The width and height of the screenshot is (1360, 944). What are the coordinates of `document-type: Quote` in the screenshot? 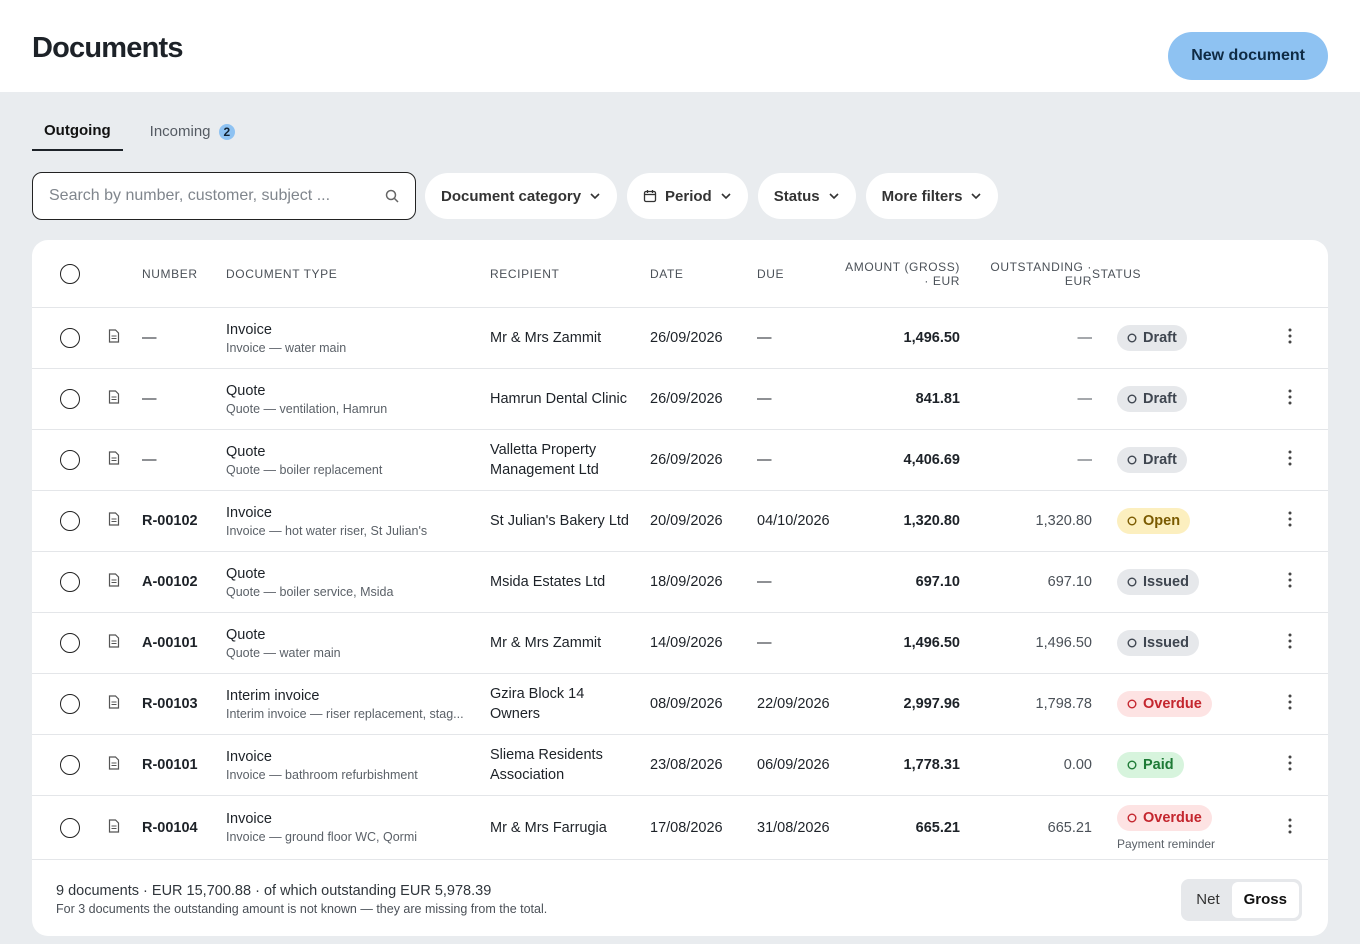 It's located at (246, 451).